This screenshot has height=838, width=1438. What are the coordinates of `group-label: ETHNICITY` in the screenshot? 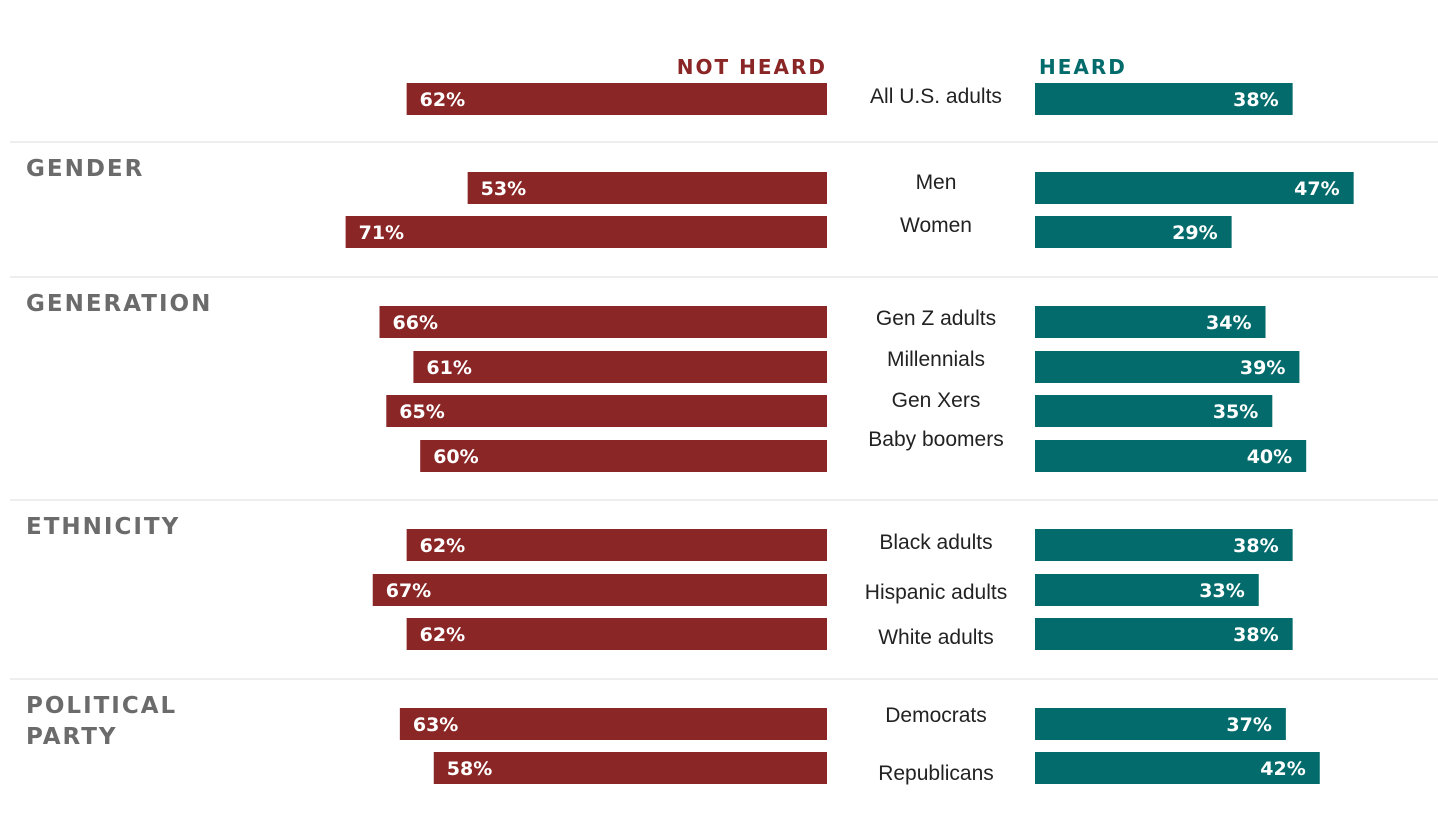 It's located at (103, 527).